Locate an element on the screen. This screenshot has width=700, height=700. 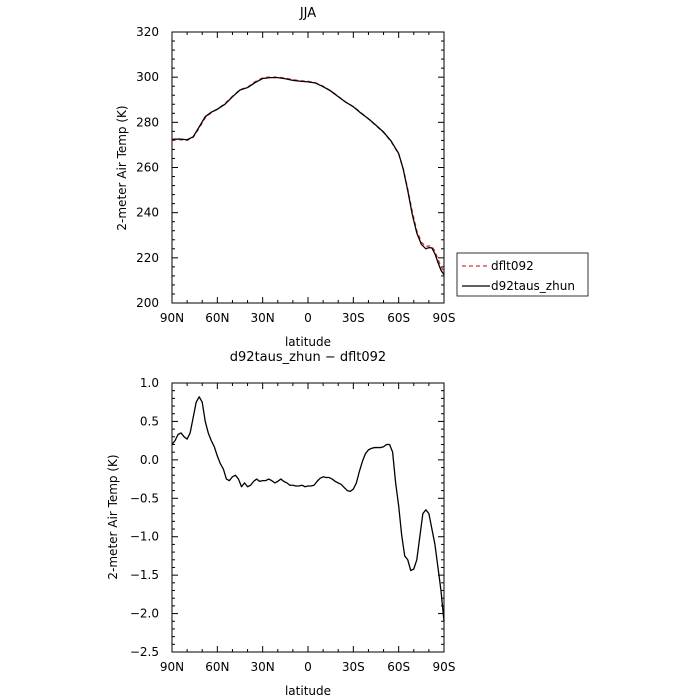
y-tick-label: 260 is located at coordinates (147, 168).